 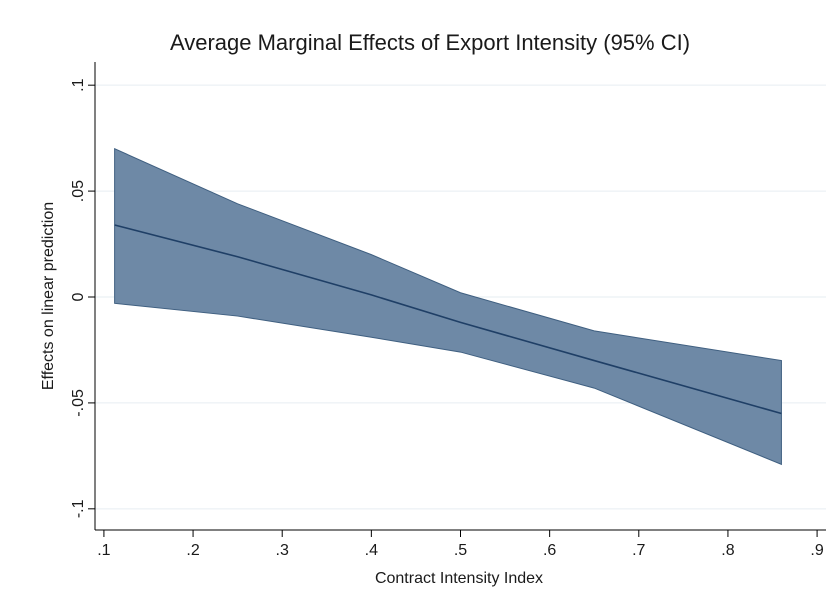 I want to click on x-tick-label: .5, so click(x=460, y=550).